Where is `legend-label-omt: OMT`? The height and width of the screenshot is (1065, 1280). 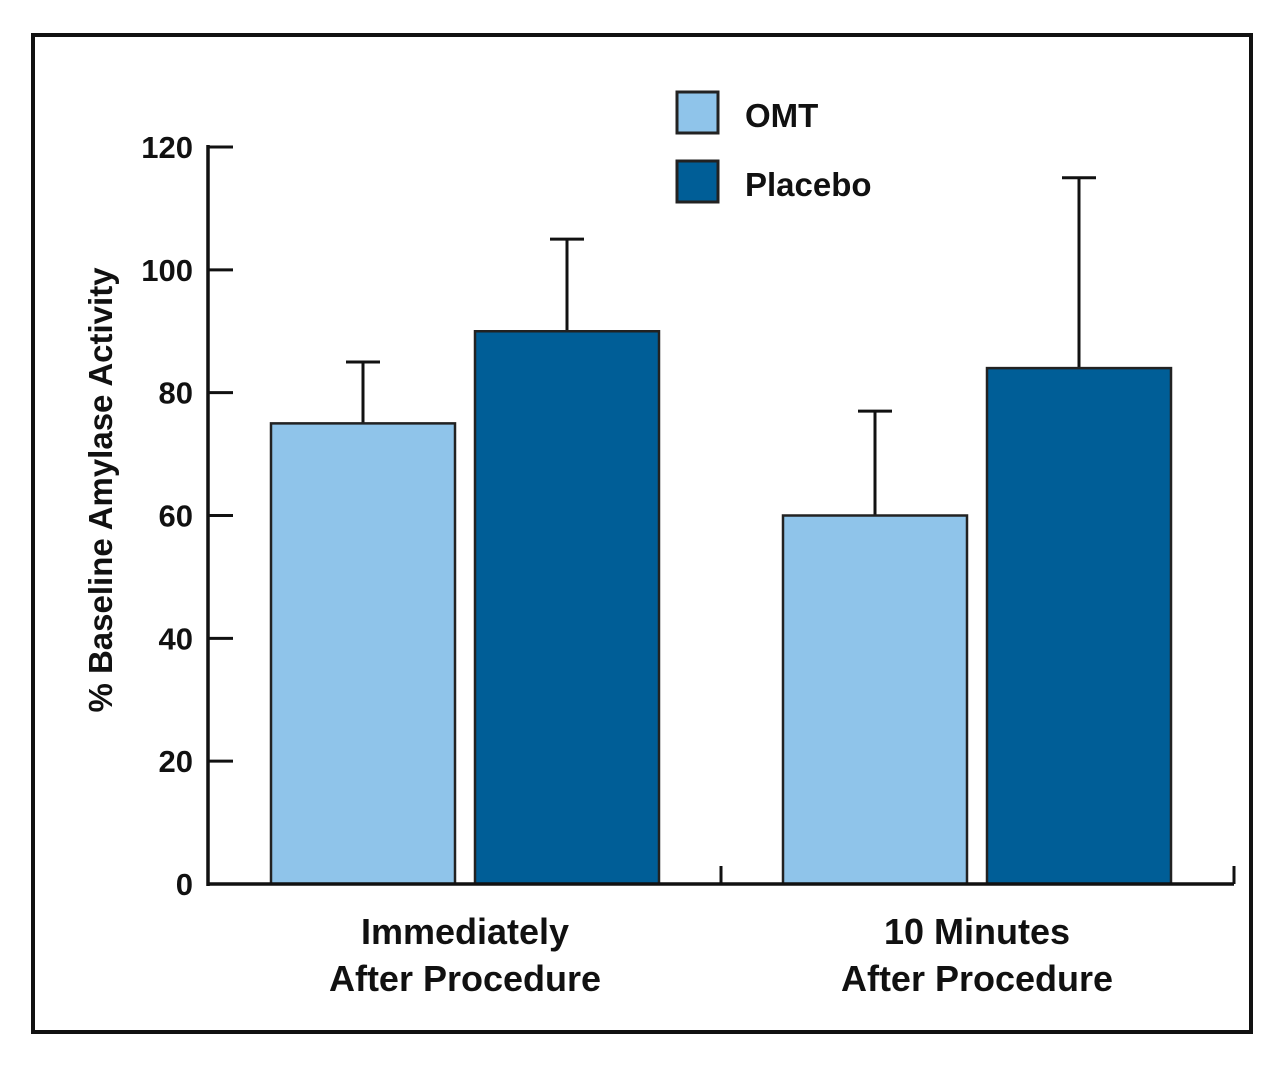
legend-label-omt: OMT is located at coordinates (781, 115).